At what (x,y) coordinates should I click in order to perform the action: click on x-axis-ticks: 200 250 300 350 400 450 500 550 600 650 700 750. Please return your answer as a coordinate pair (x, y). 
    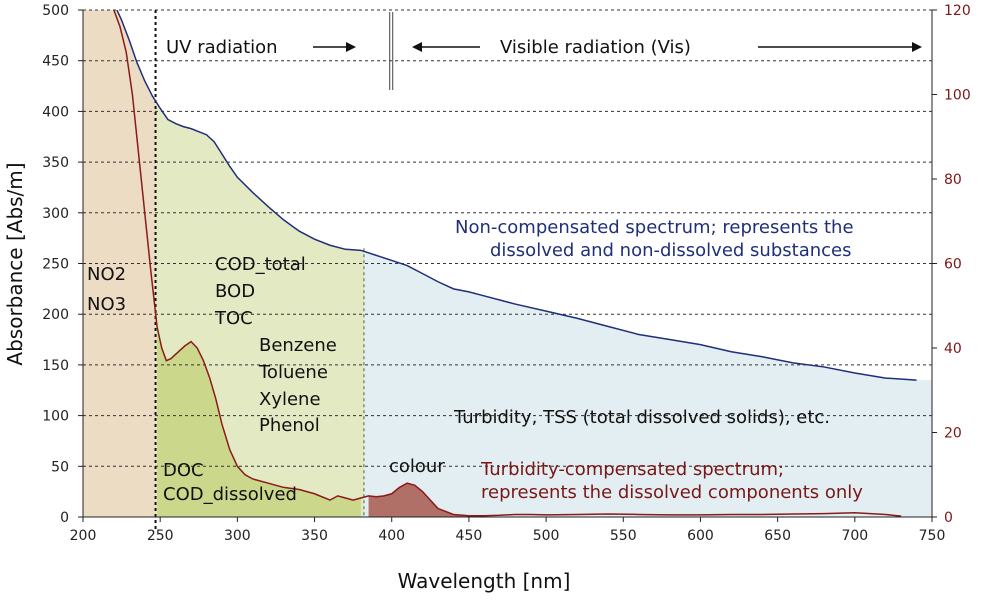
    Looking at the image, I should click on (508, 530).